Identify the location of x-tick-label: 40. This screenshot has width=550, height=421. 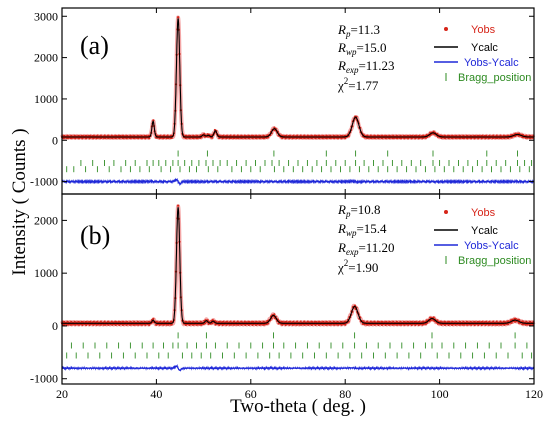
(156, 394).